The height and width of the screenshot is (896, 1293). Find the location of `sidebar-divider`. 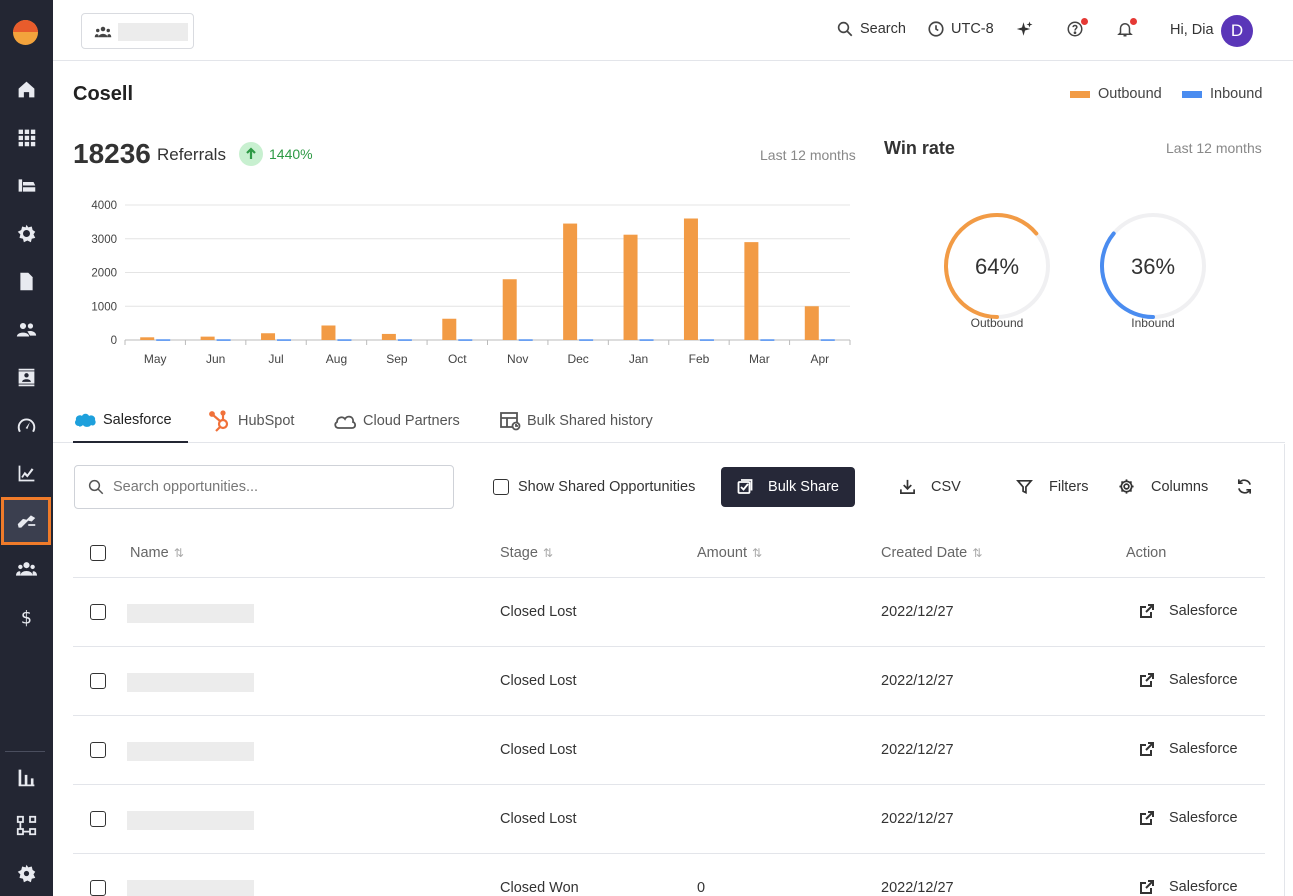

sidebar-divider is located at coordinates (25, 751).